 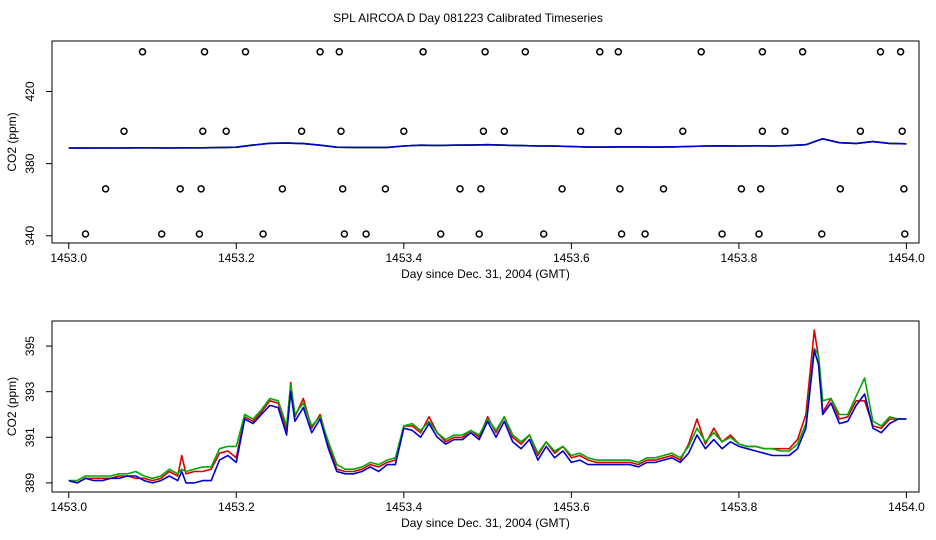 What do you see at coordinates (30, 91) in the screenshot?
I see `y-tick-label: 420` at bounding box center [30, 91].